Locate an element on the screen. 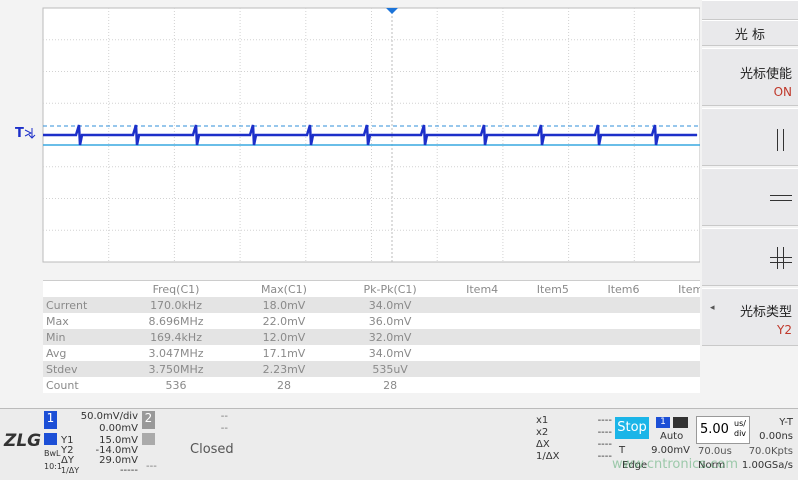  run-stop: Stop is located at coordinates (632, 428).